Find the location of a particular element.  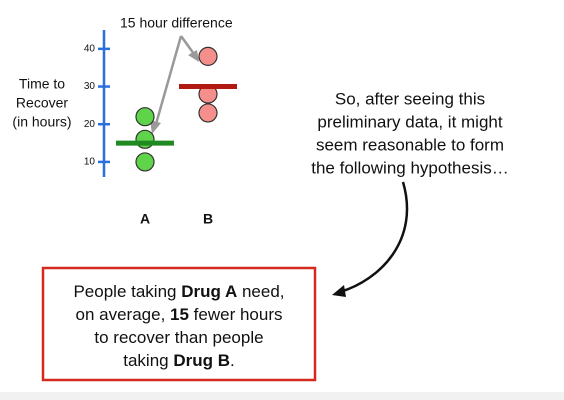

curved-arrow is located at coordinates (374, 237).